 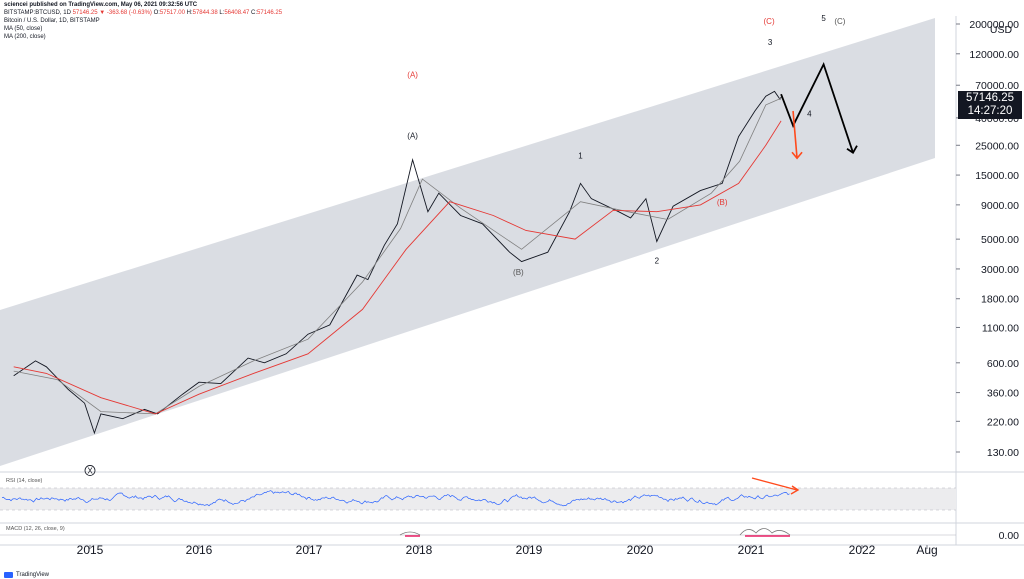 I want to click on y-tick-label: 120000.00, so click(x=994, y=55).